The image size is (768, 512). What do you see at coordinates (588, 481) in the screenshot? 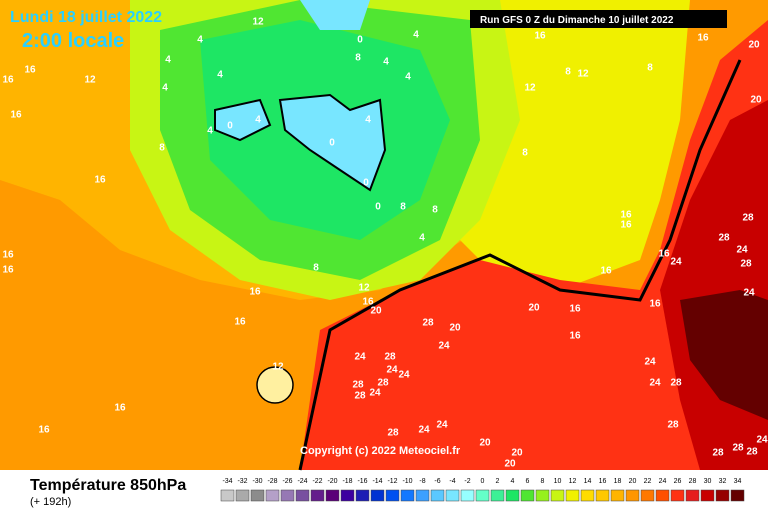
I see `scale-label: 14` at bounding box center [588, 481].